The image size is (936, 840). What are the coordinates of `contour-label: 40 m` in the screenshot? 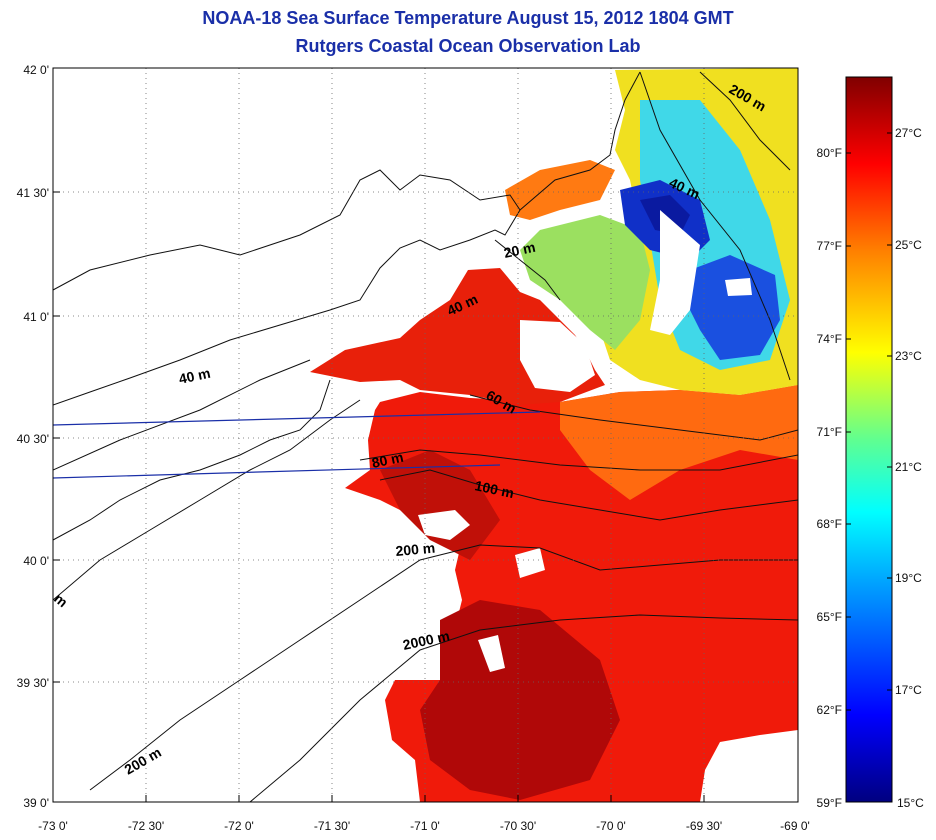 It's located at (194, 376).